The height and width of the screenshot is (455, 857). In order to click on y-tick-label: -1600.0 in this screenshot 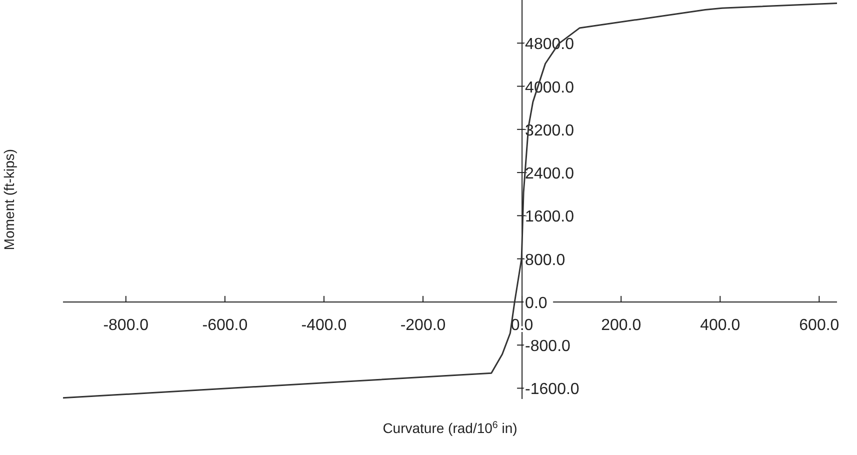, I will do `click(552, 389)`.